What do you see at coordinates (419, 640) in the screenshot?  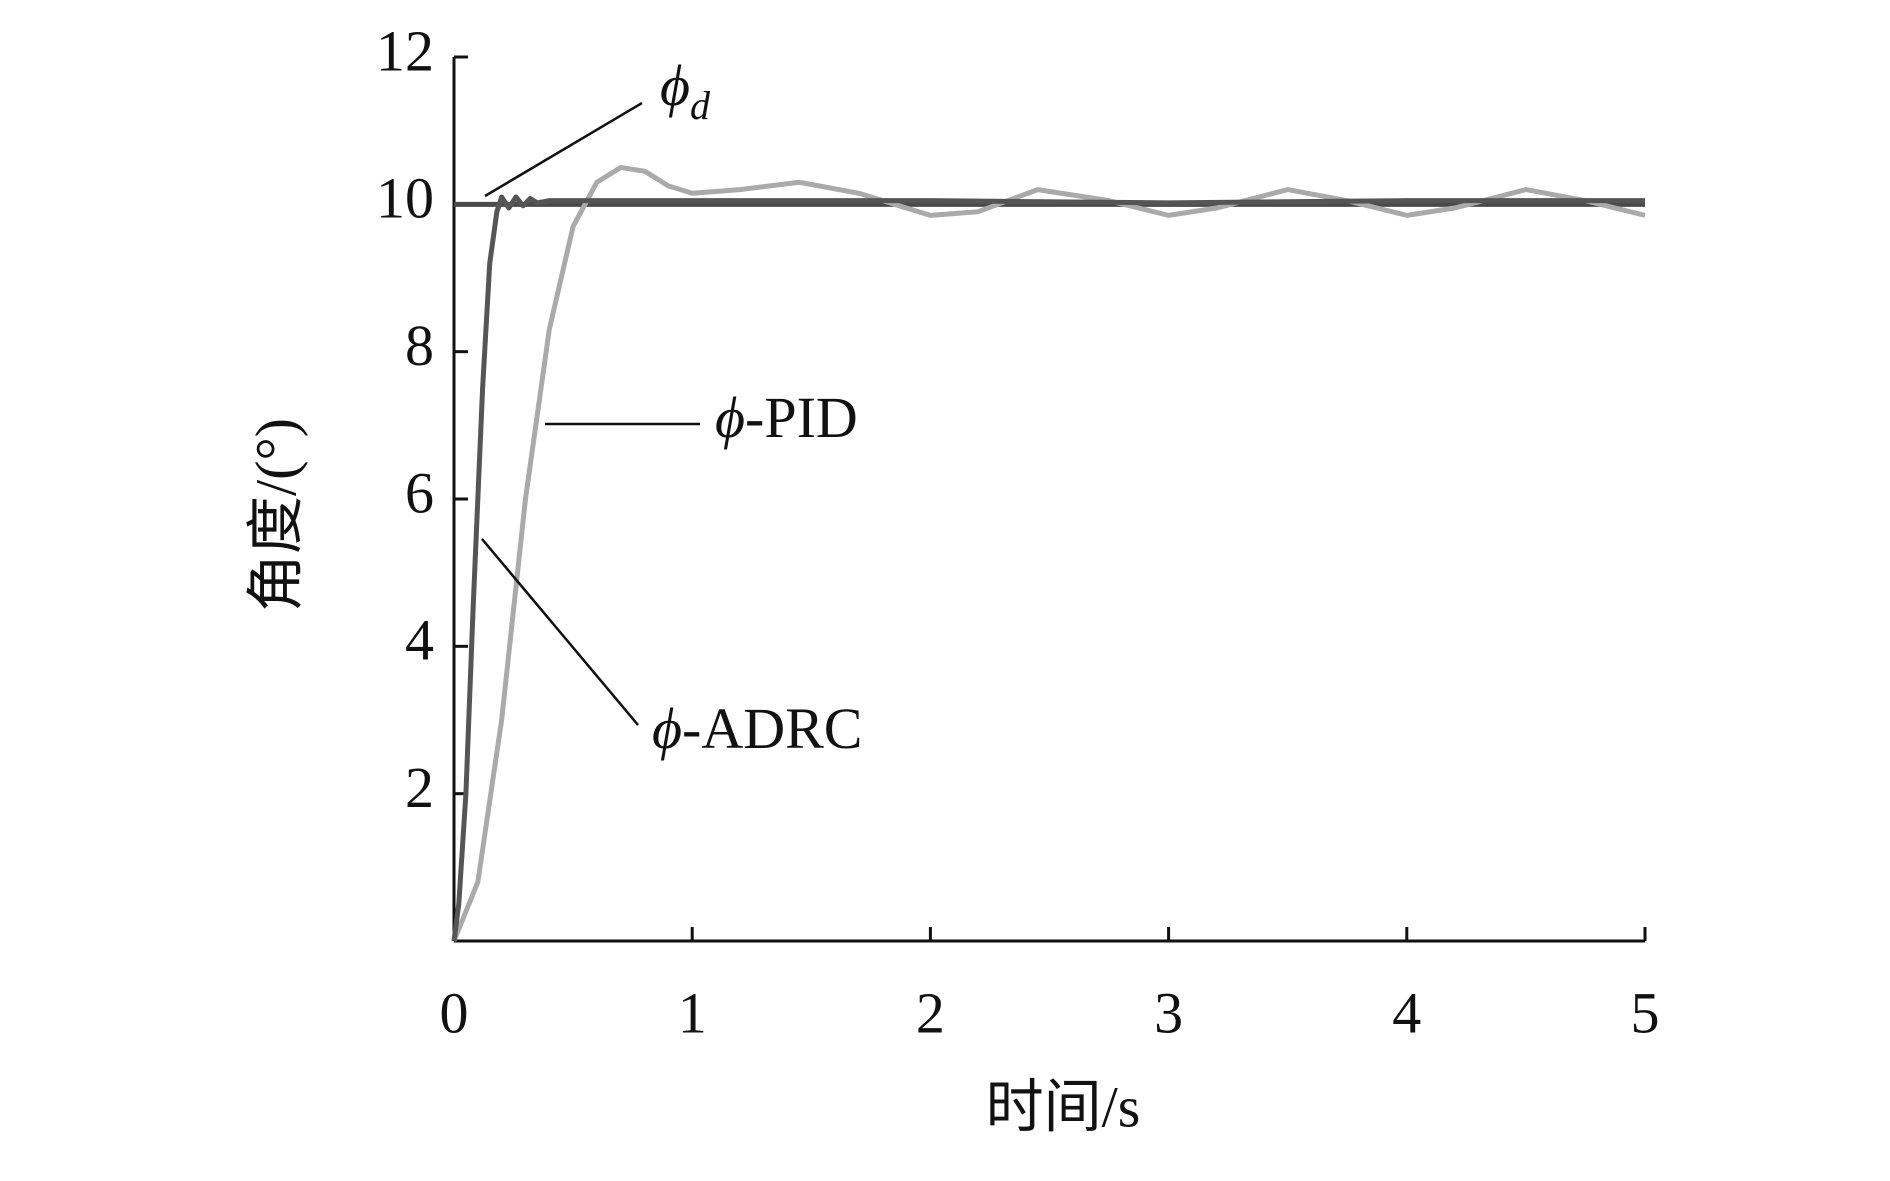 I see `y-tick-label: 4` at bounding box center [419, 640].